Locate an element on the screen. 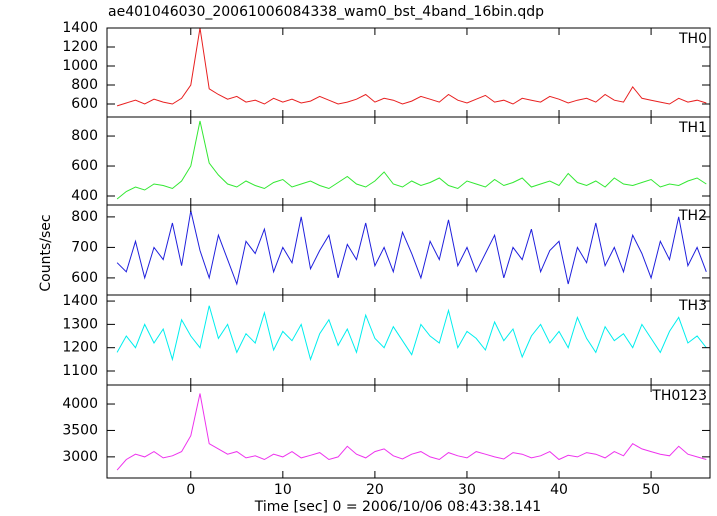  x-tick-label: 50 is located at coordinates (651, 490).